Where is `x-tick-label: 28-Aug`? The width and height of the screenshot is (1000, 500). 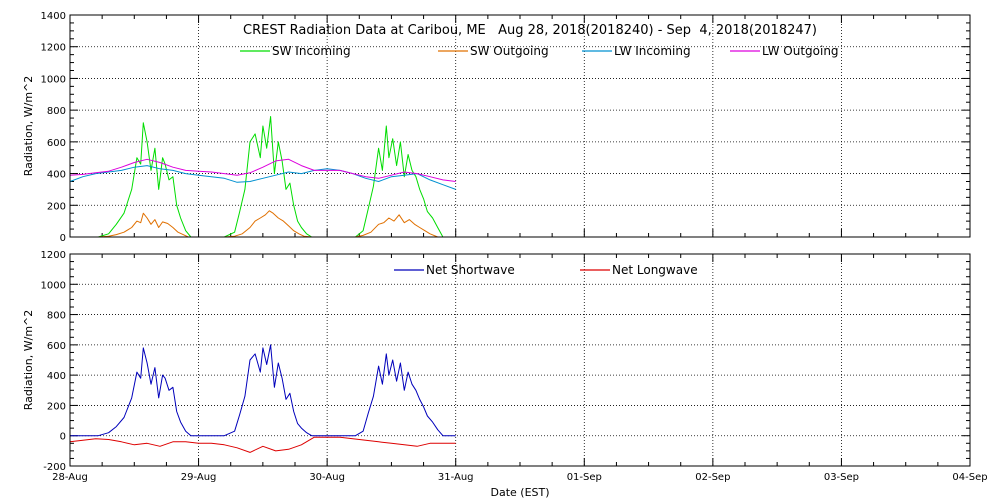
x-tick-label: 28-Aug is located at coordinates (70, 477).